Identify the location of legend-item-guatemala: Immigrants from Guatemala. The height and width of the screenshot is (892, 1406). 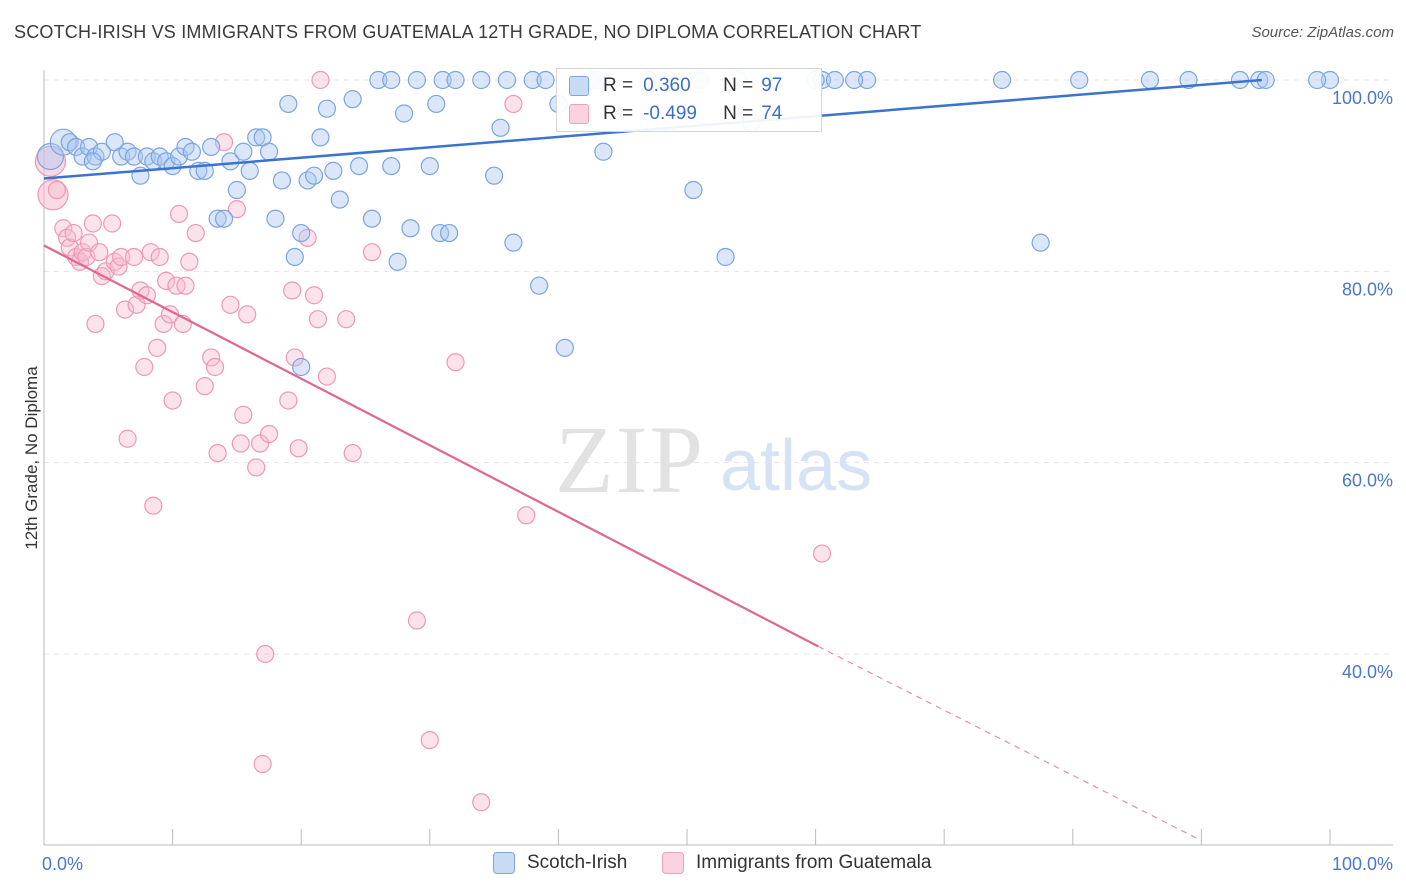
(796, 863).